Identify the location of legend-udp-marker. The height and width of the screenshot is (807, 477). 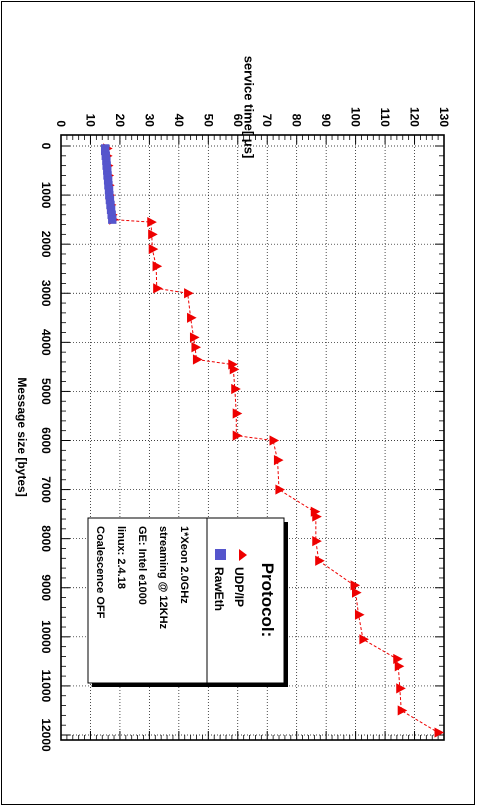
(243, 555).